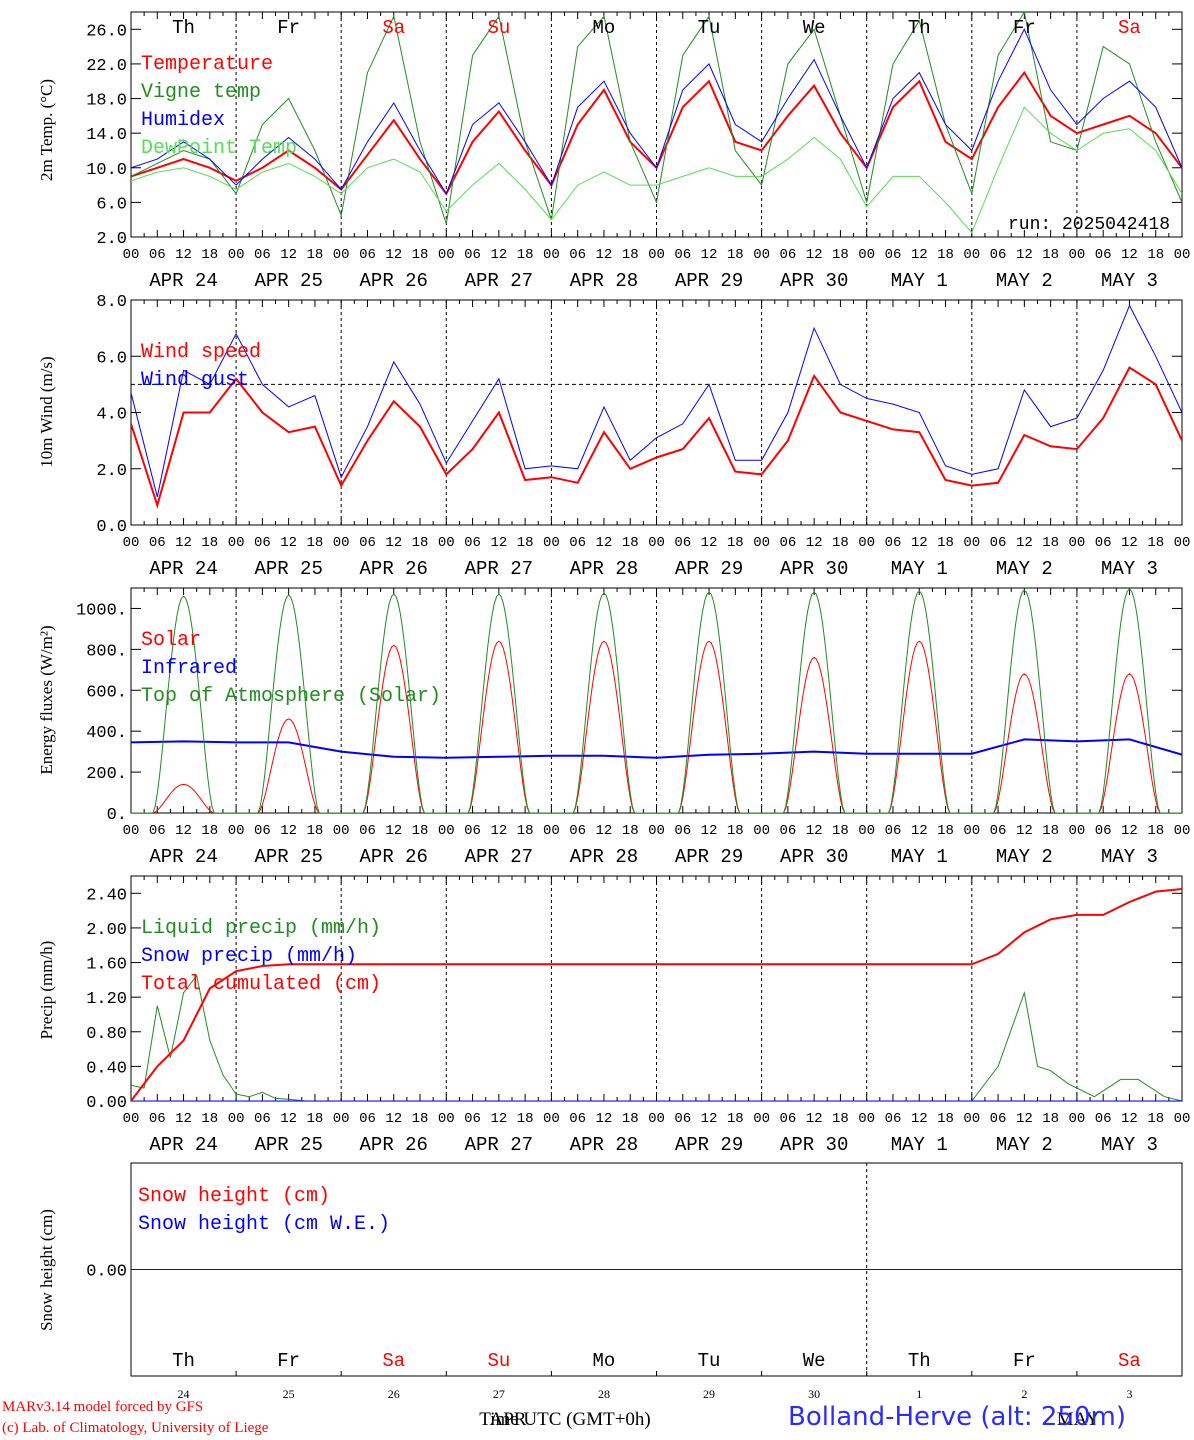  I want to click on y-tick-label: 800., so click(106, 651).